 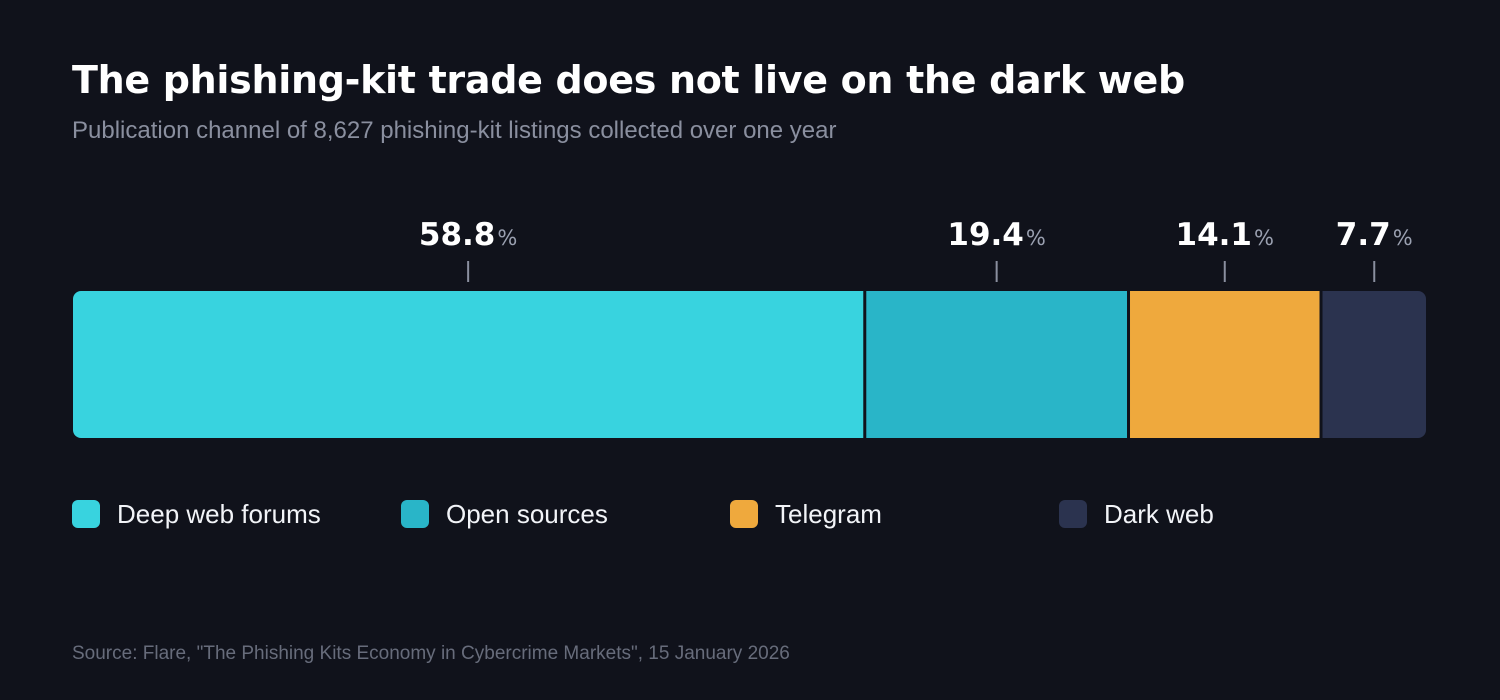 I want to click on value-label-deep-web-forums: 58.8%, so click(x=468, y=235).